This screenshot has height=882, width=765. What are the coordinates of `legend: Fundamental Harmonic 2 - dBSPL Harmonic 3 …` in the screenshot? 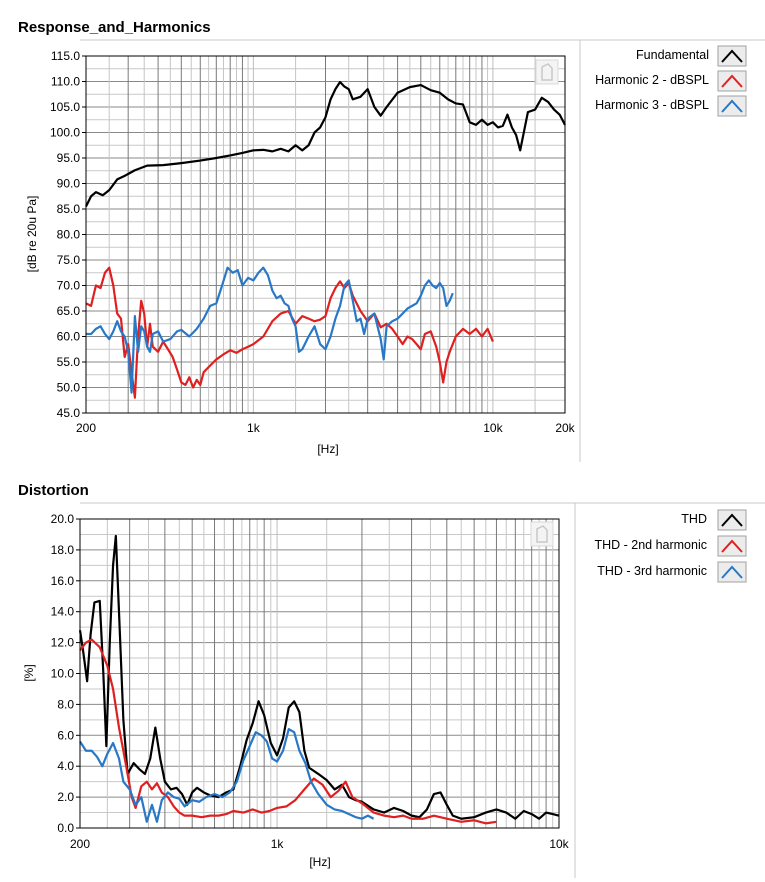 It's located at (671, 81).